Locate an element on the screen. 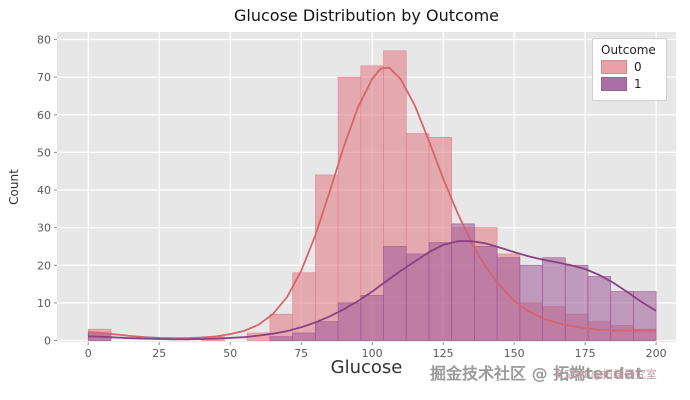  legend-label-0: 0 is located at coordinates (638, 67).